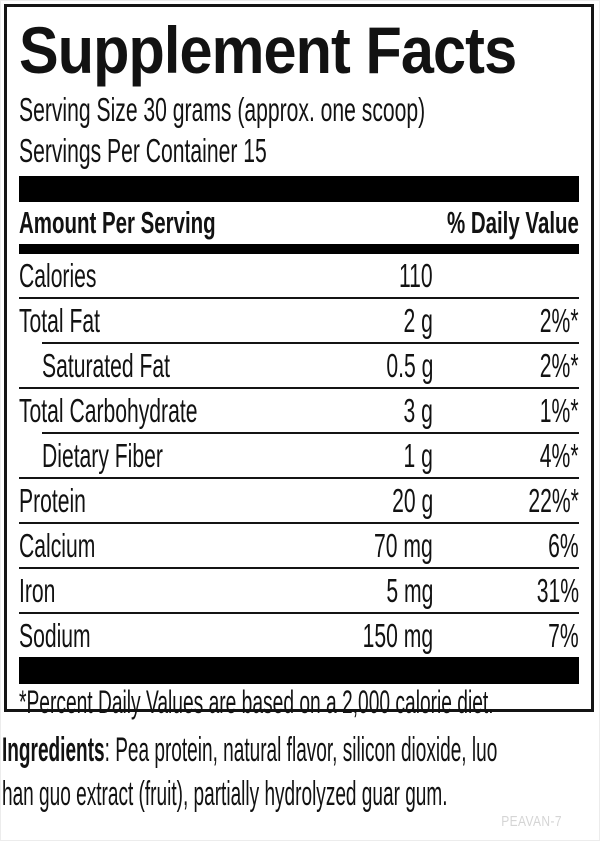 The height and width of the screenshot is (841, 600). What do you see at coordinates (513, 222) in the screenshot?
I see `daily-value-header: % Daily Value` at bounding box center [513, 222].